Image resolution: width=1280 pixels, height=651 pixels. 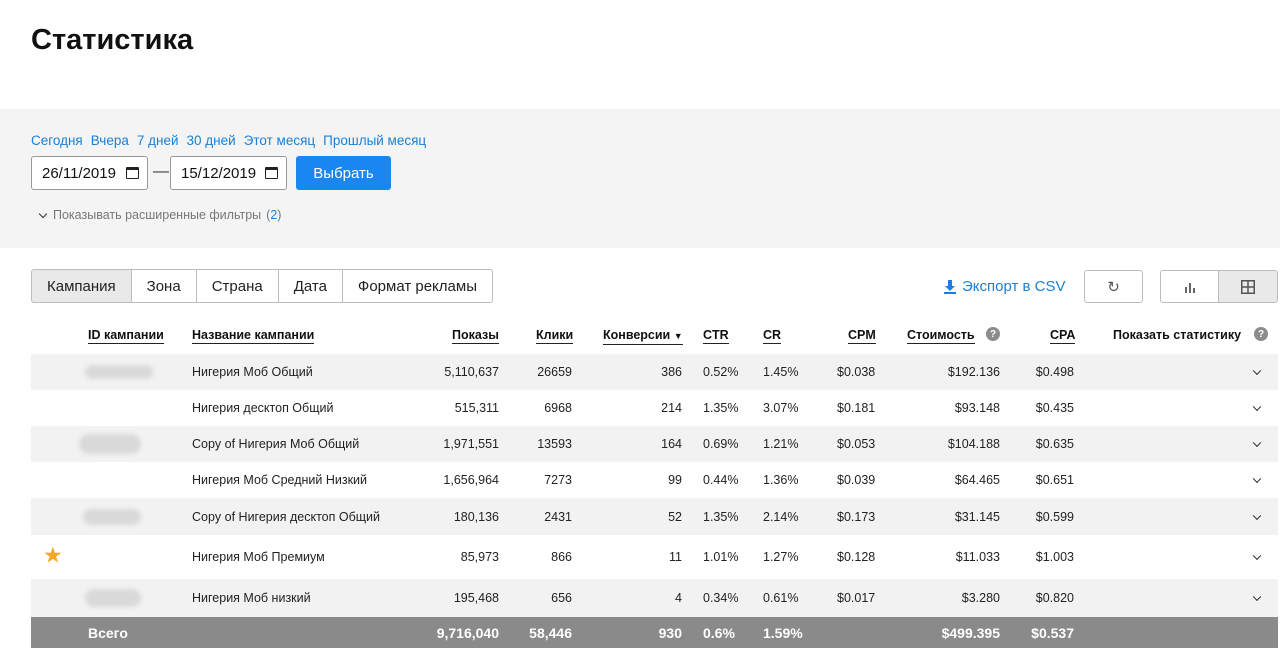 What do you see at coordinates (643, 336) in the screenshot?
I see `col-conversions: Конверсии ▼` at bounding box center [643, 336].